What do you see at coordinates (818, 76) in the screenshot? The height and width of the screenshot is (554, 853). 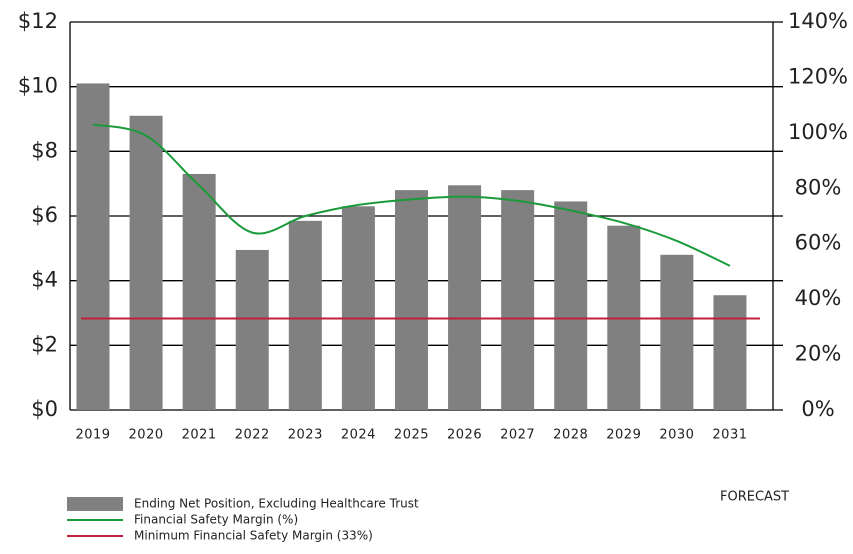 I see `y2-tick-label: 120%` at bounding box center [818, 76].